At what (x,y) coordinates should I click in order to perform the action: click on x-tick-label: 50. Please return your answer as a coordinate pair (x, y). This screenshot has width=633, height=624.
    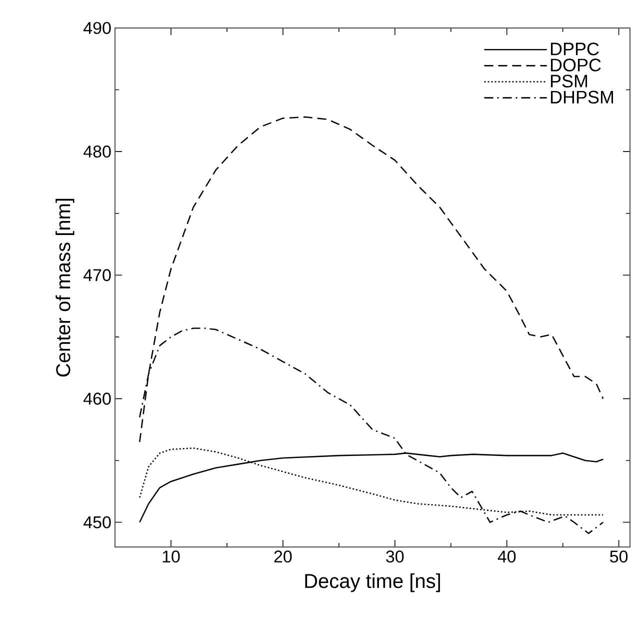
    Looking at the image, I should click on (619, 556).